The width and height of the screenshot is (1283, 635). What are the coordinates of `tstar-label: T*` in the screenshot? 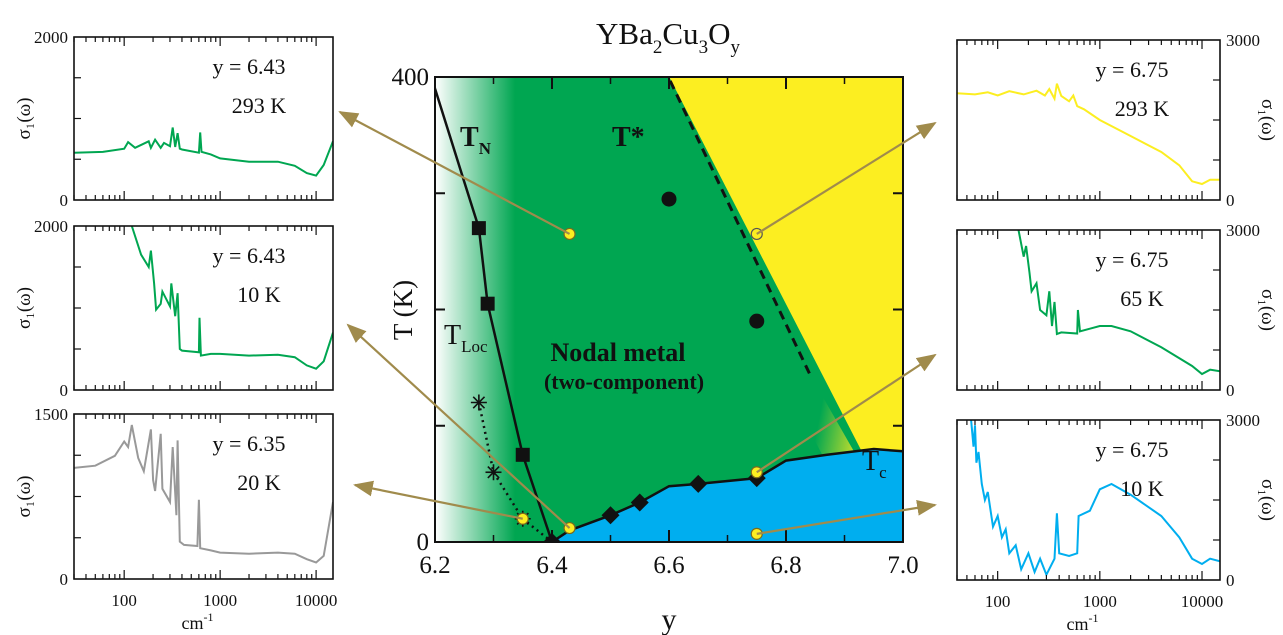 It's located at (628, 137).